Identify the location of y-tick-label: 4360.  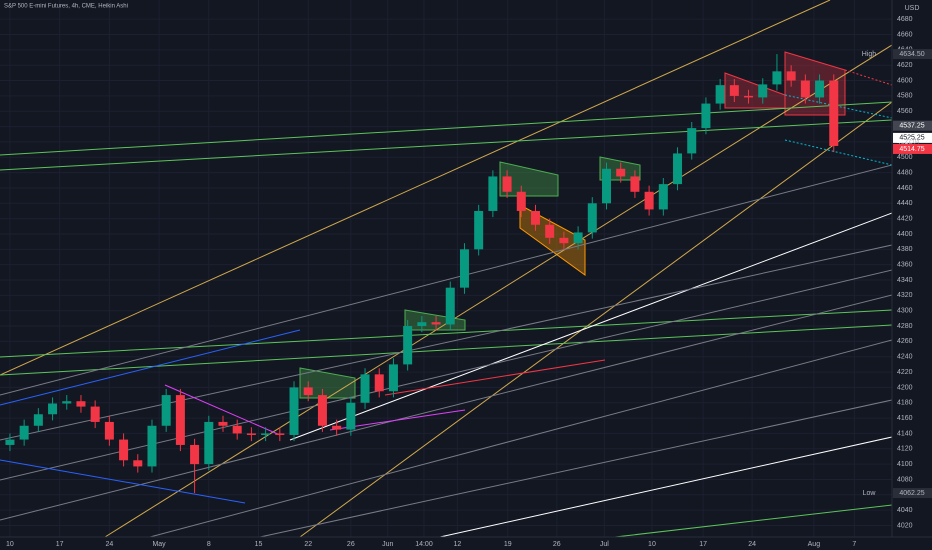
(905, 265).